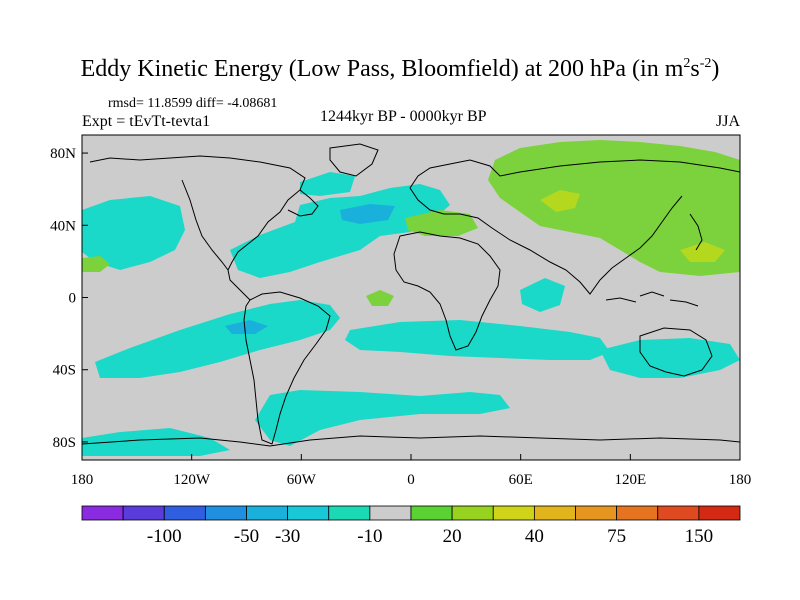 This screenshot has width=800, height=600. Describe the element at coordinates (477, 340) in the screenshot. I see `contour-south-atlantic` at that location.